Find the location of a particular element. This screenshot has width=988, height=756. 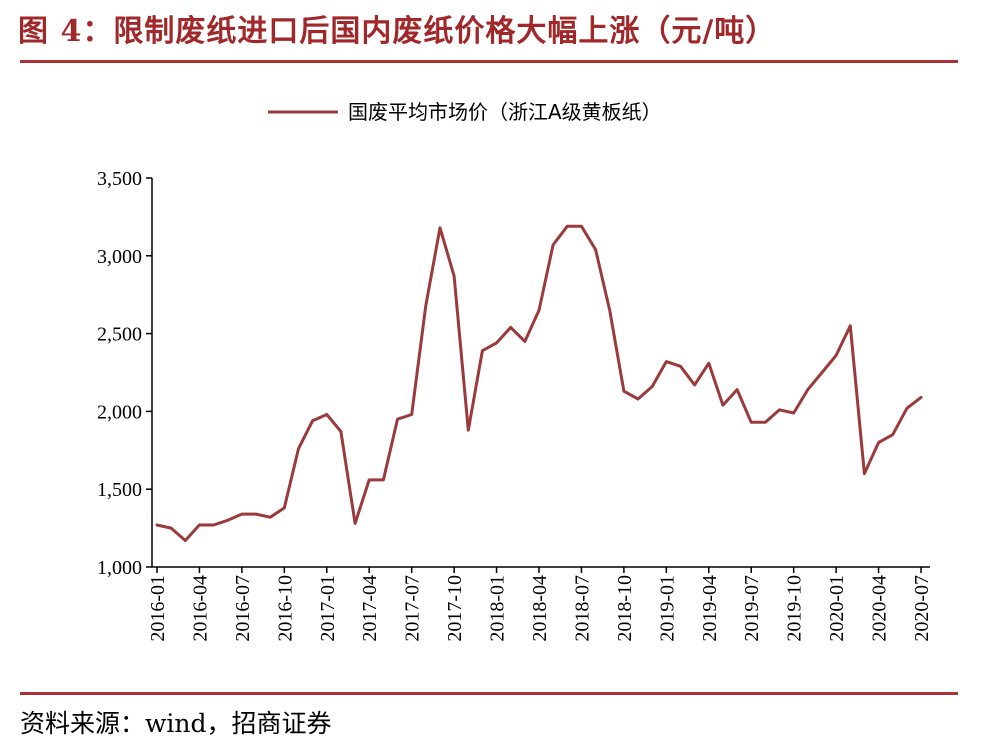

x-tick-label: 2019-04 is located at coordinates (710, 608).